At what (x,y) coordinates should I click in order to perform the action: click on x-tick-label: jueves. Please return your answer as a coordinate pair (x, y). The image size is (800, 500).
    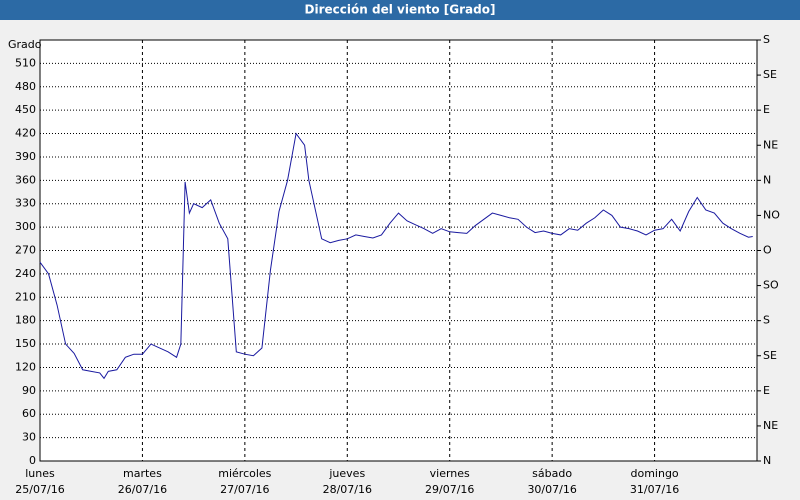
    Looking at the image, I should click on (346, 473).